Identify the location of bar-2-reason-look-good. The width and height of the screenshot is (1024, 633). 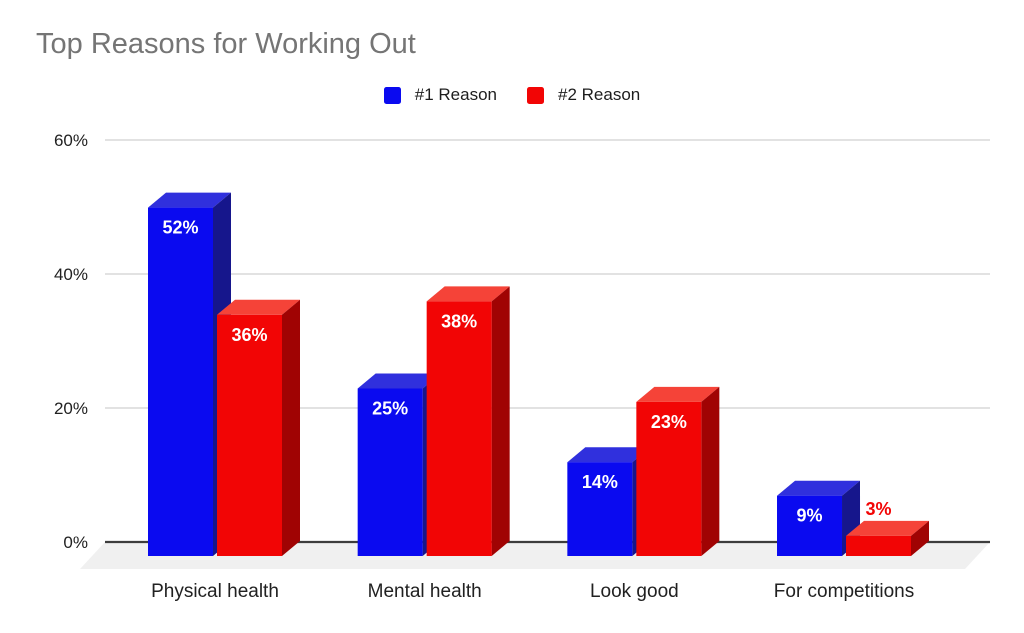
(678, 471).